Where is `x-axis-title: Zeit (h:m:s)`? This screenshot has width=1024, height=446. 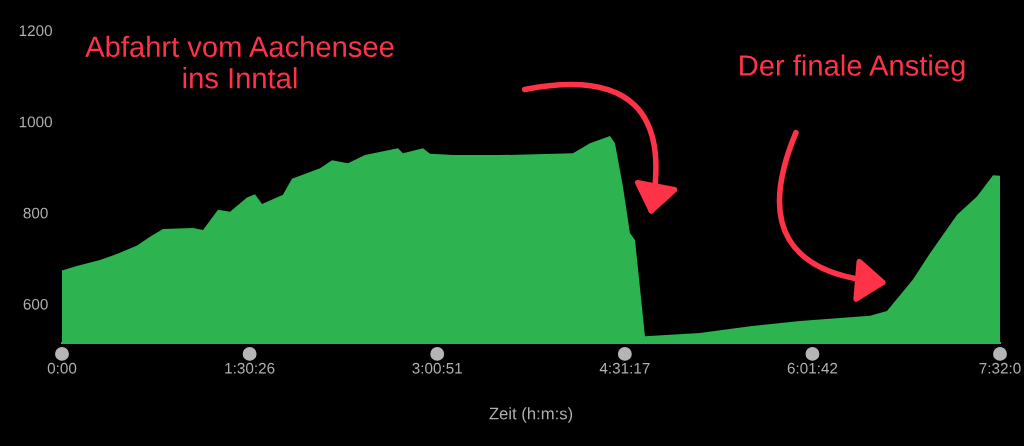 x-axis-title: Zeit (h:m:s) is located at coordinates (531, 415).